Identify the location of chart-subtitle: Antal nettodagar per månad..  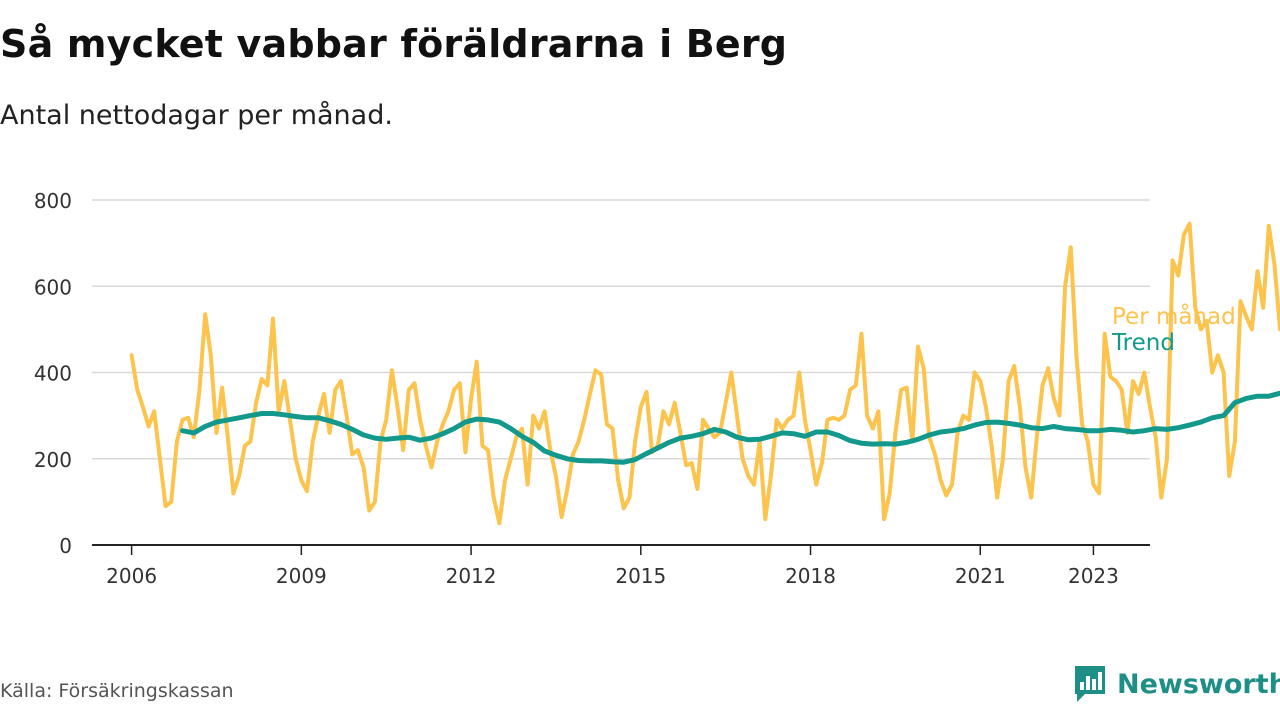
(196, 115).